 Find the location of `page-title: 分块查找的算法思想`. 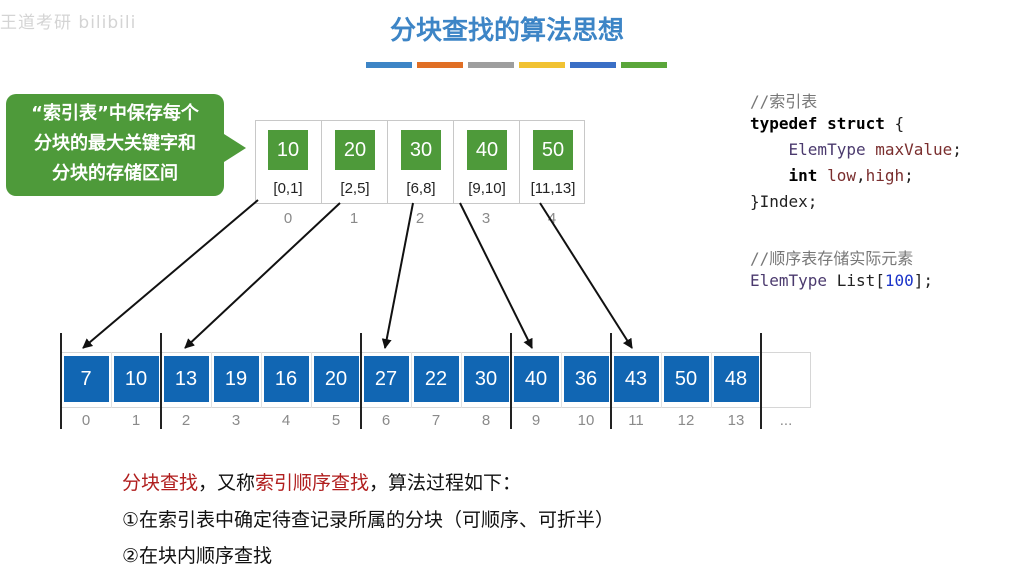

page-title: 分块查找的算法思想 is located at coordinates (506, 31).